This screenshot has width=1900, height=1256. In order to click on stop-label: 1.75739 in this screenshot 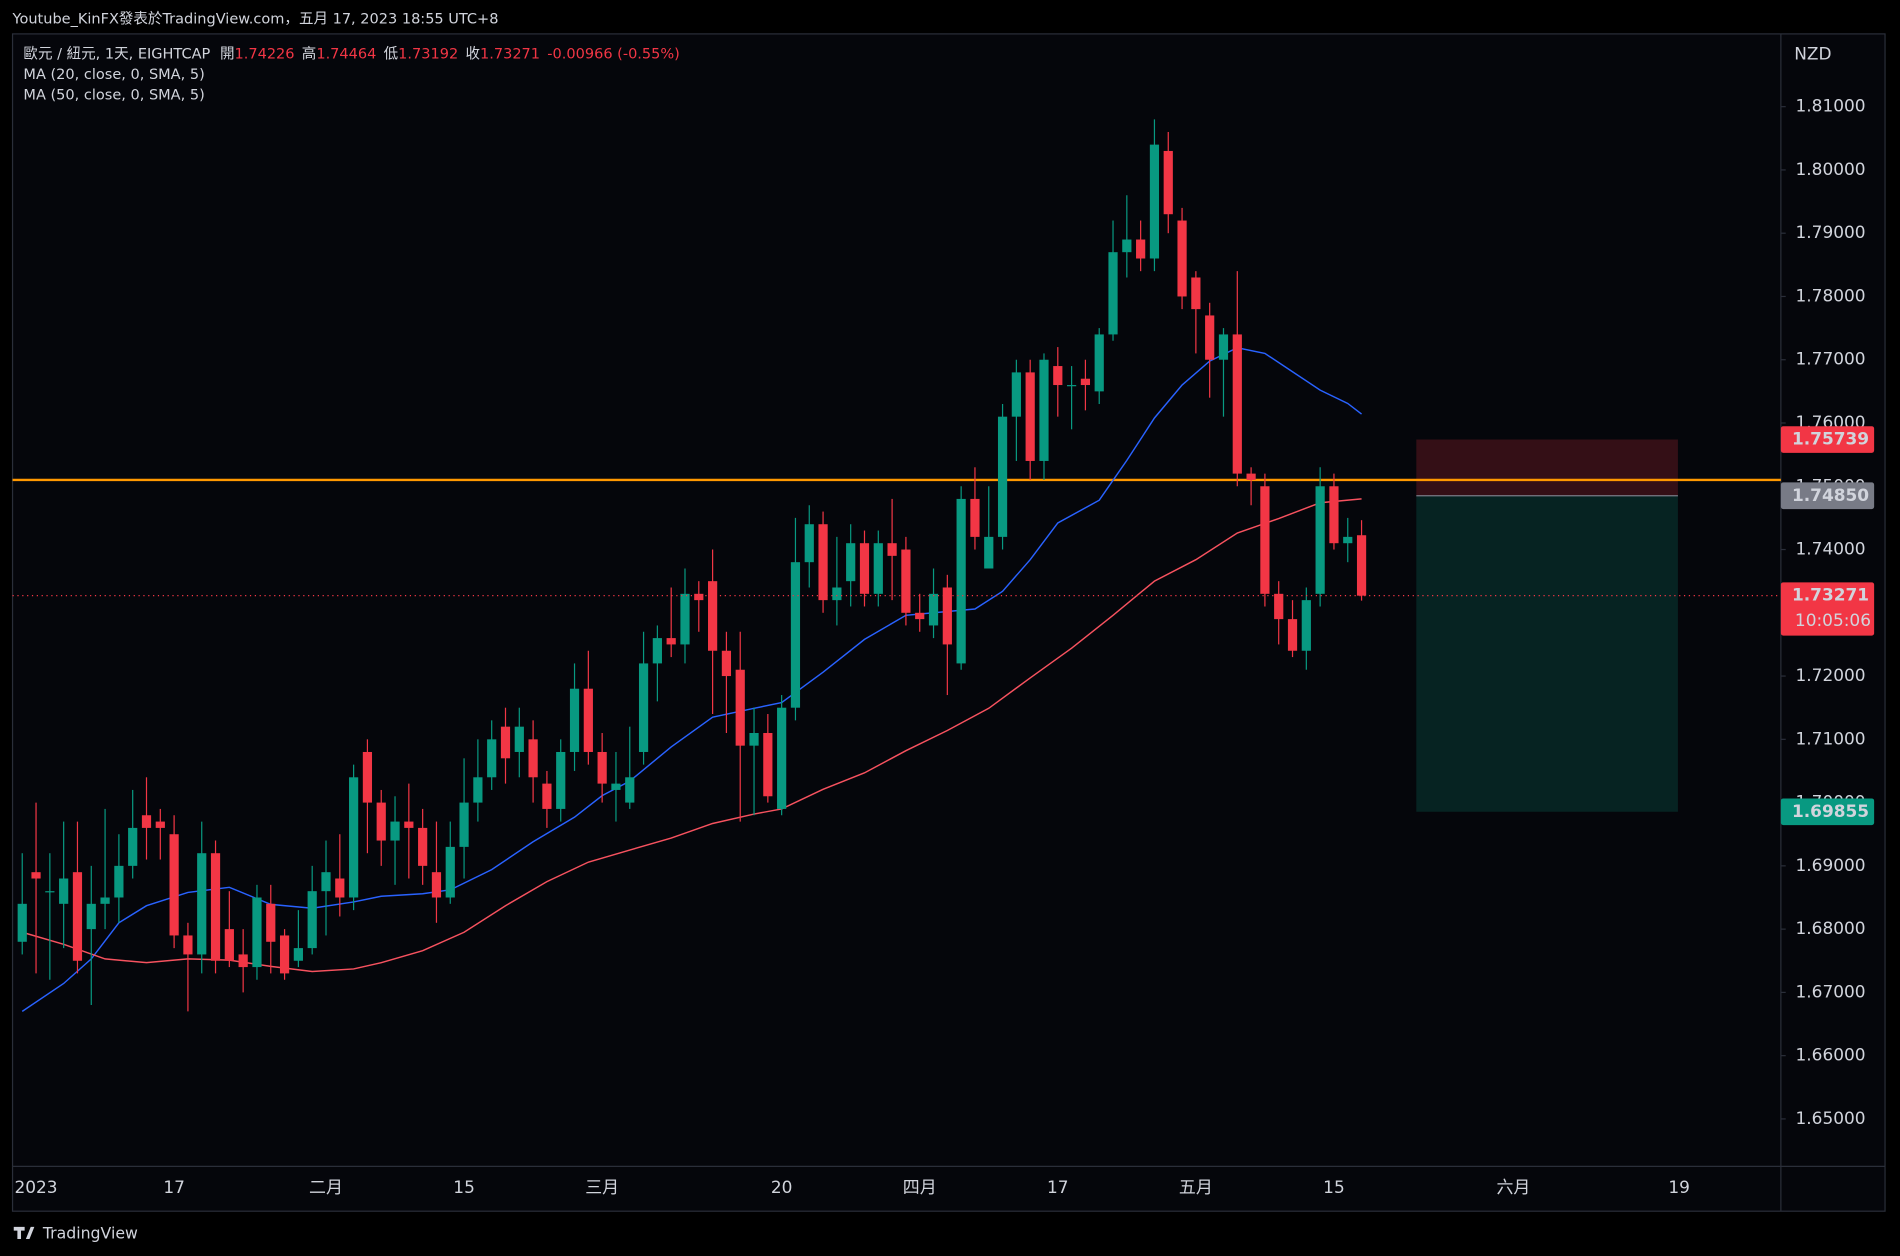, I will do `click(1830, 439)`.